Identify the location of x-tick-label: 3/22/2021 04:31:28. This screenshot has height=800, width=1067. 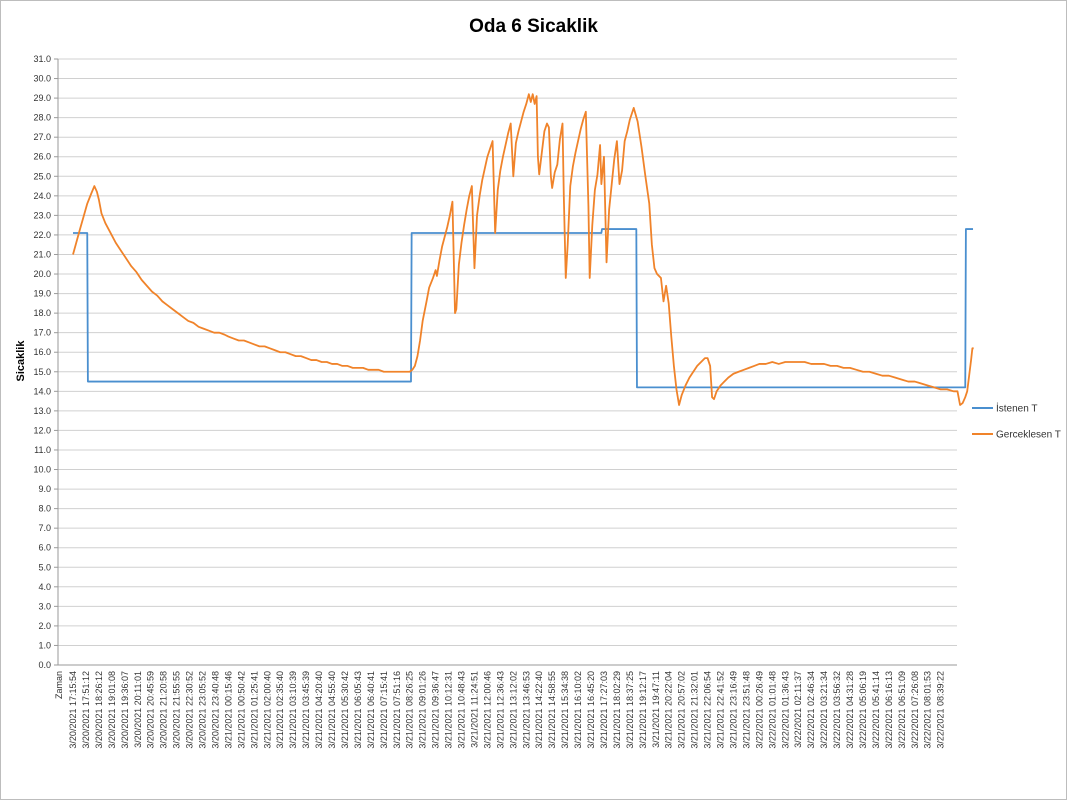
(850, 710).